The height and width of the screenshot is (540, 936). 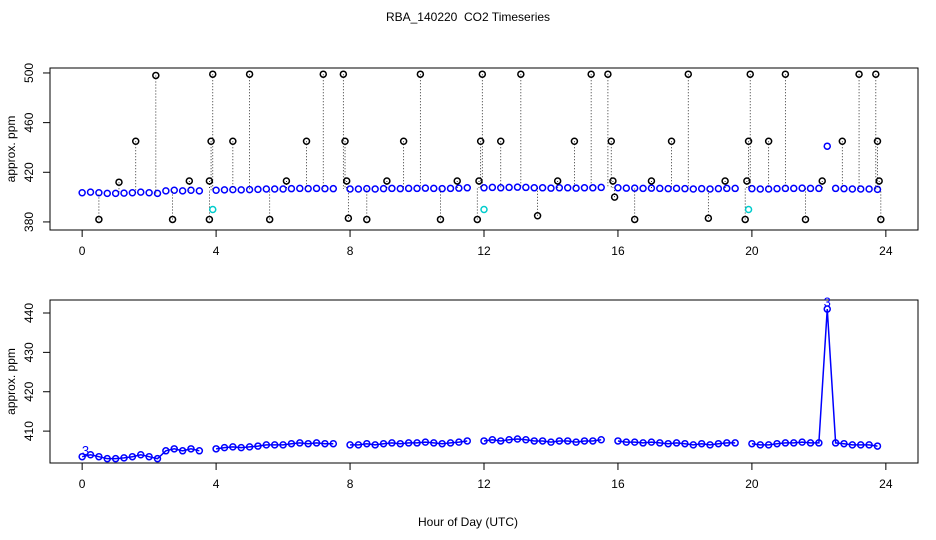 I want to click on y-tick-label: 500, so click(x=29, y=73).